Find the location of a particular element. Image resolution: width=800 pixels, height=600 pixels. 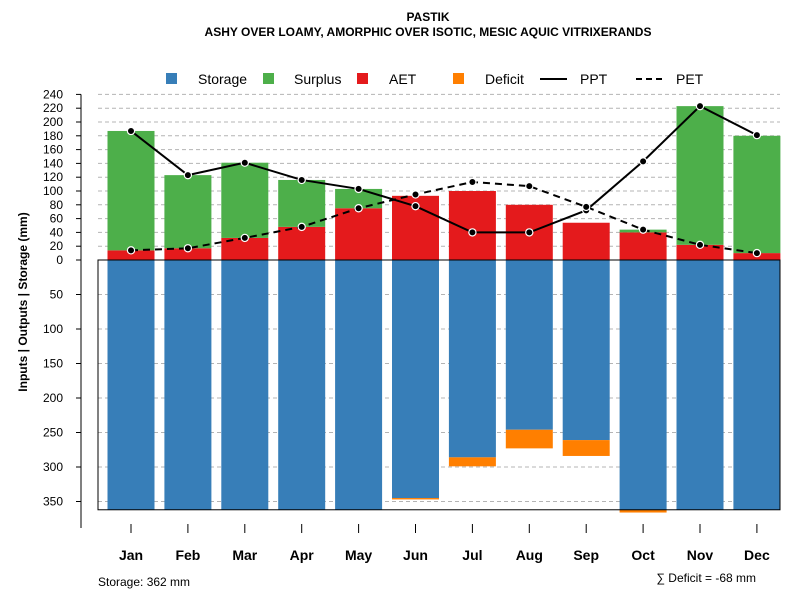

legend-storage-label: Storage is located at coordinates (222, 79).